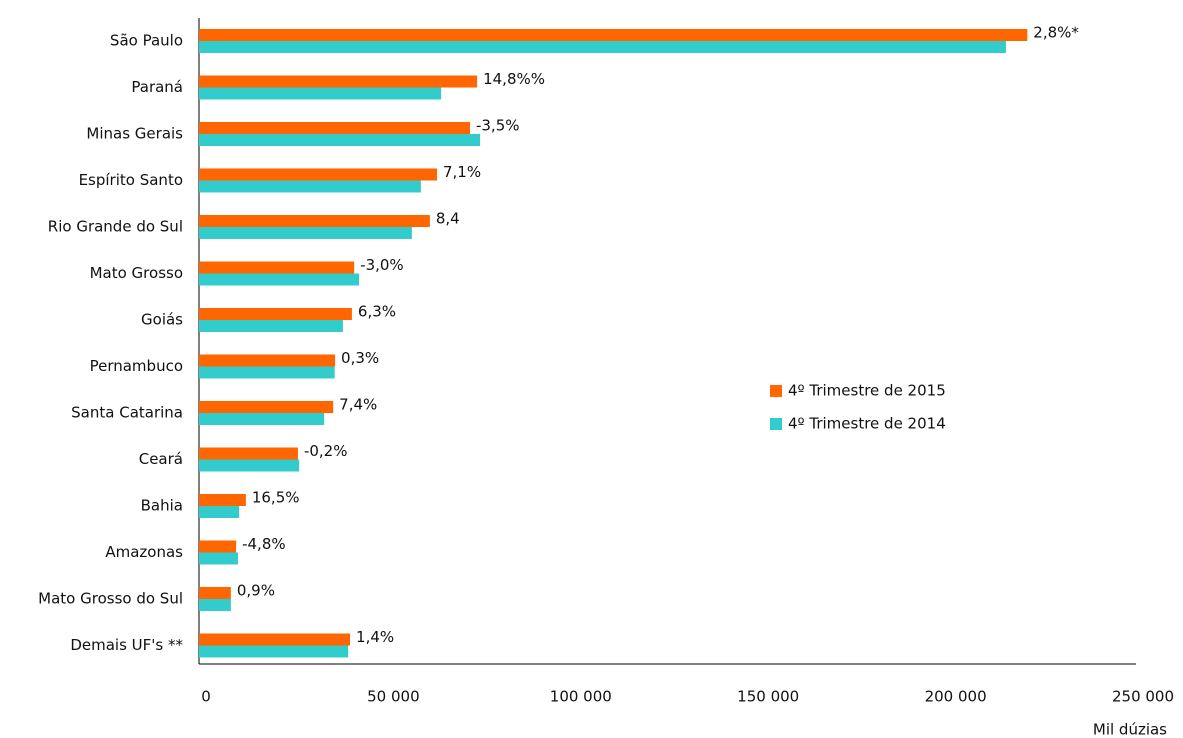 This screenshot has height=738, width=1183. Describe the element at coordinates (127, 413) in the screenshot. I see `y-tick-label: Santa Catarina` at that location.